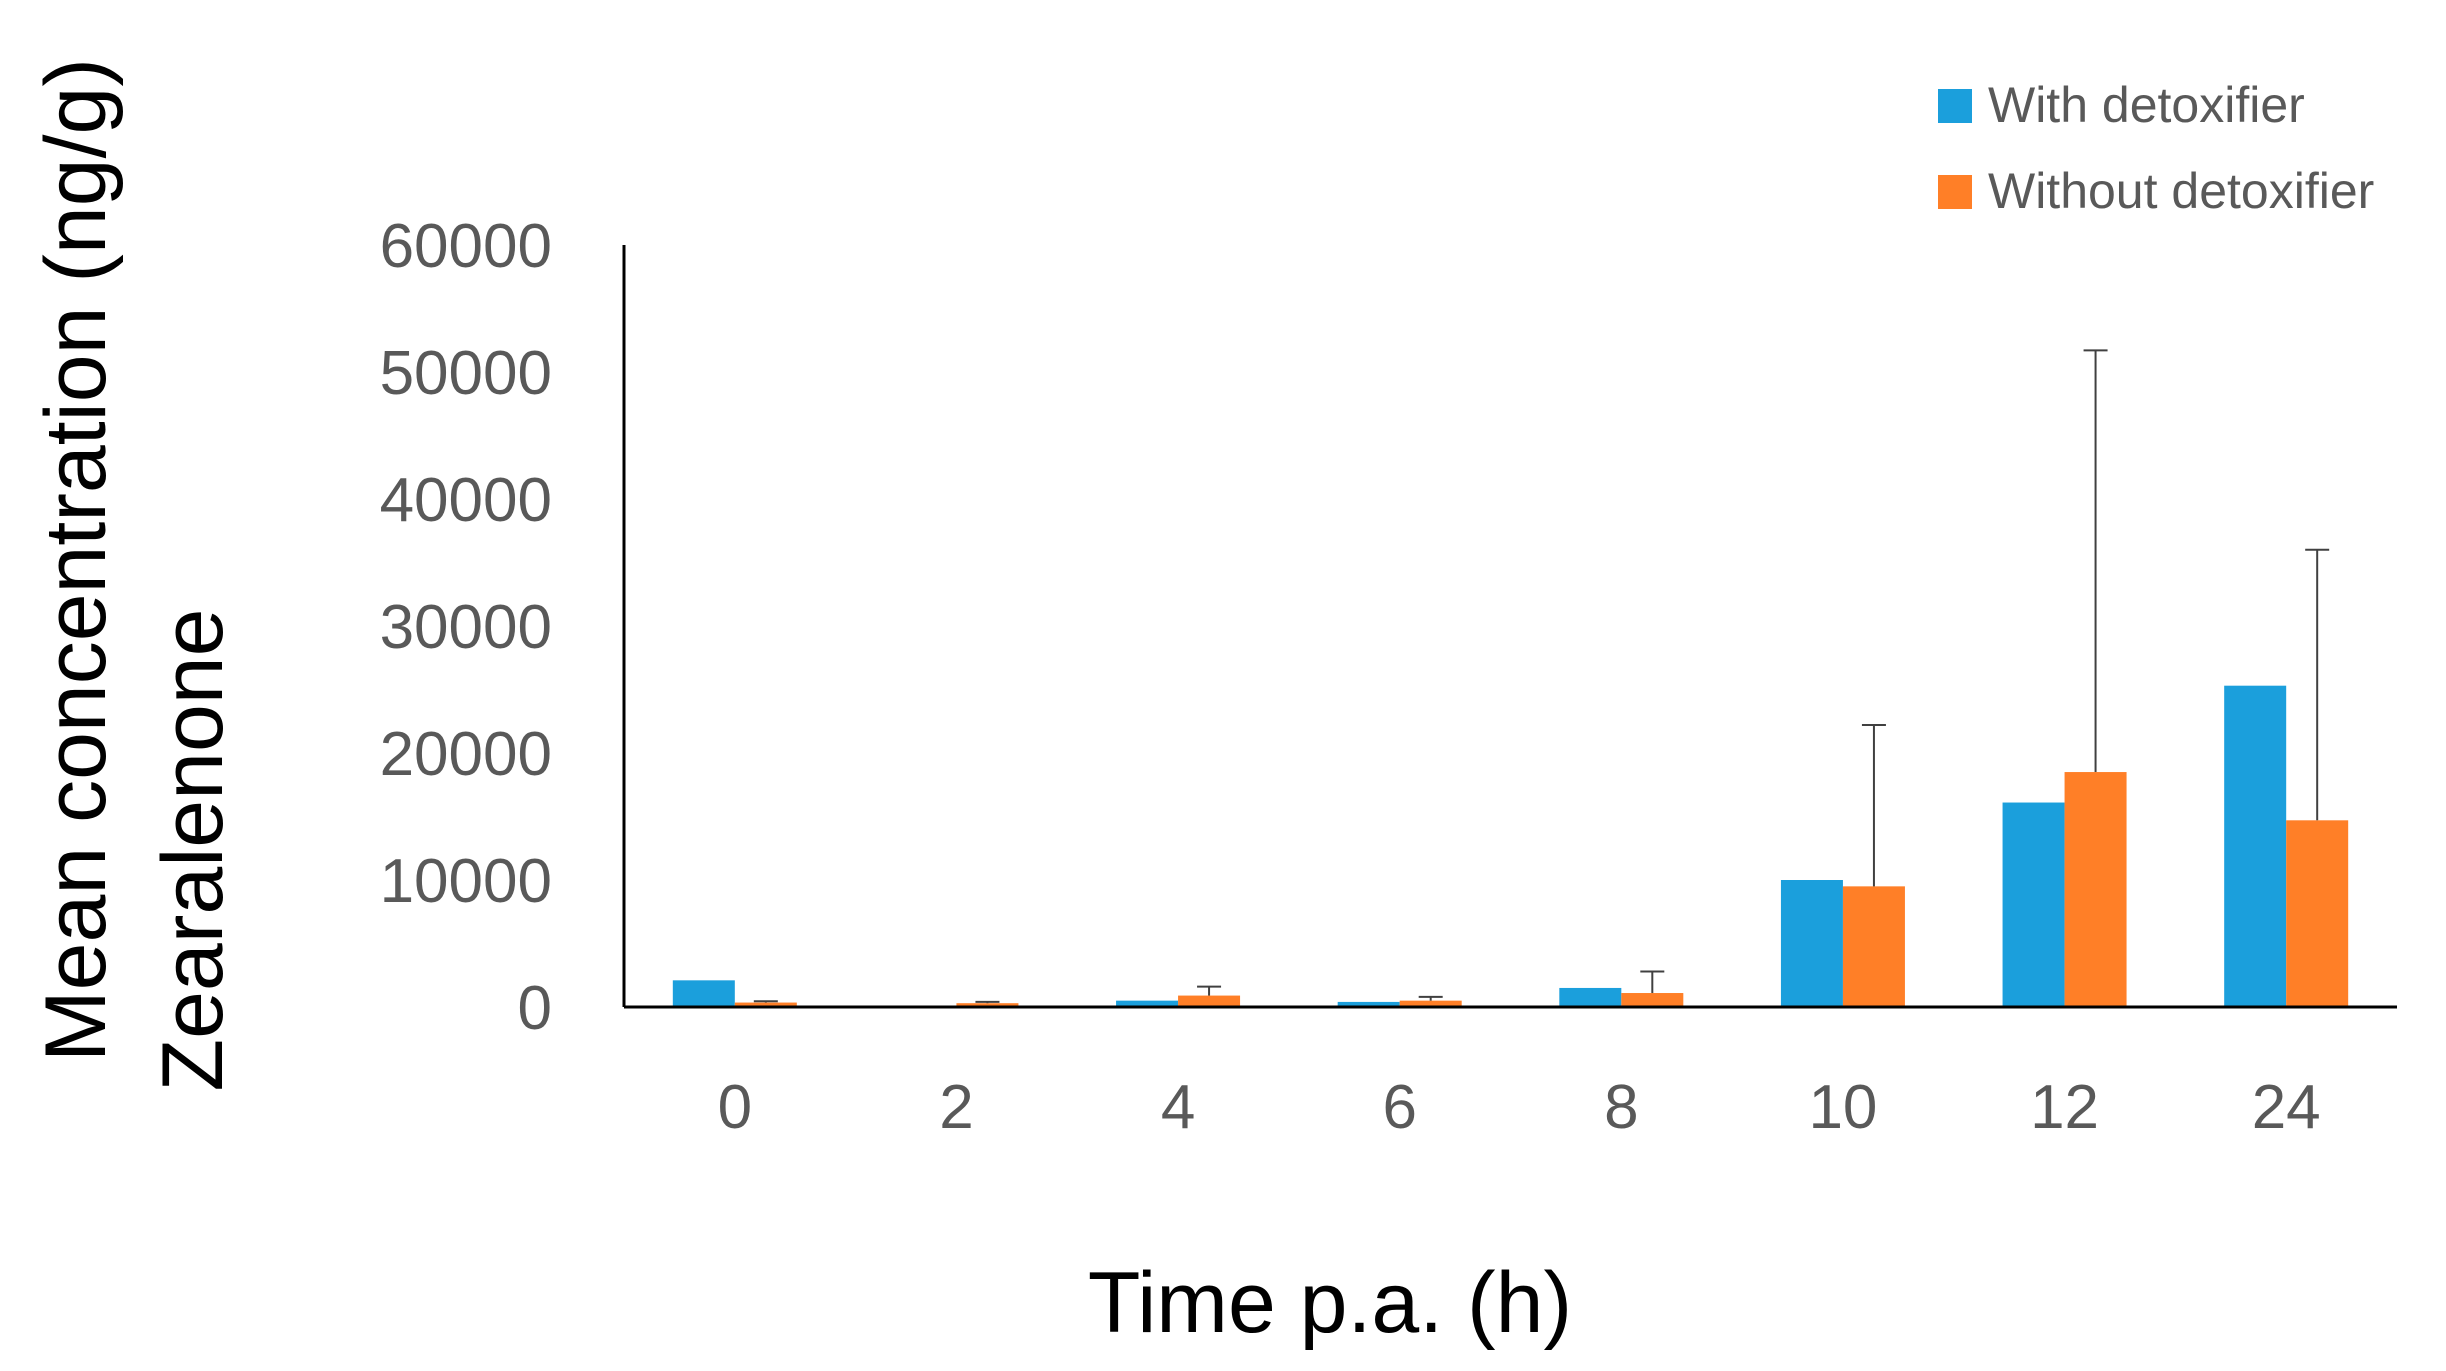 The image size is (2446, 1371). Describe the element at coordinates (466, 754) in the screenshot. I see `y-tick-label: 20000` at that location.